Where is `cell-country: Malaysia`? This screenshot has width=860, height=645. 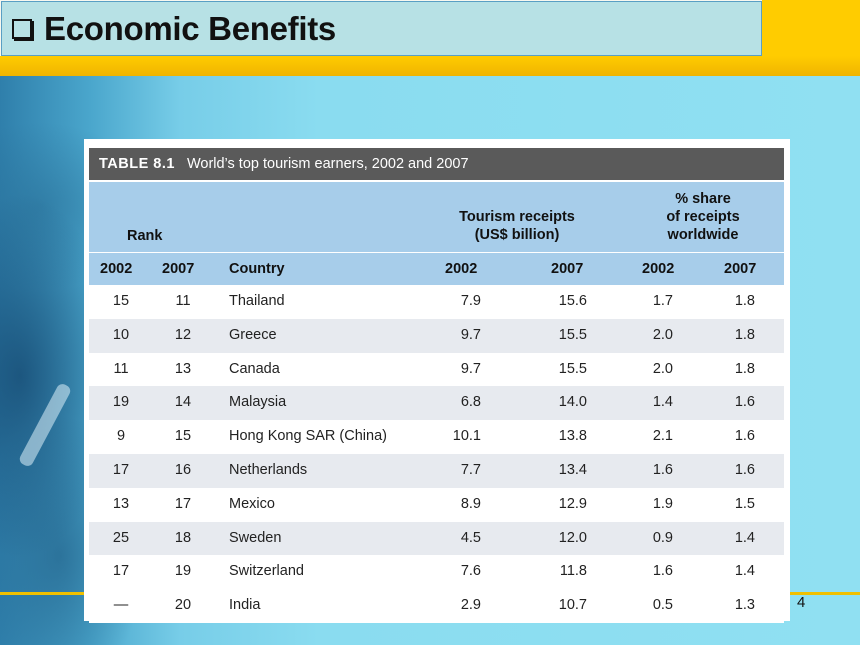
cell-country: Malaysia is located at coordinates (258, 402).